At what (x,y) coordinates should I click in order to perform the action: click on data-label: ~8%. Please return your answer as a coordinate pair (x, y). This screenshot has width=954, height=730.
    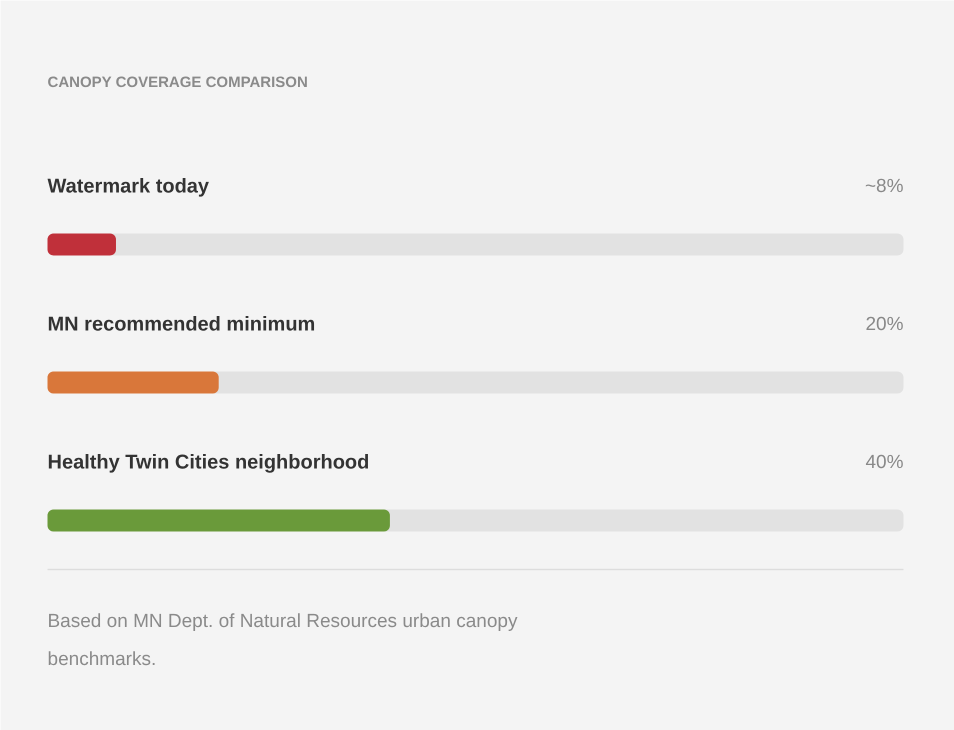
    Looking at the image, I should click on (884, 186).